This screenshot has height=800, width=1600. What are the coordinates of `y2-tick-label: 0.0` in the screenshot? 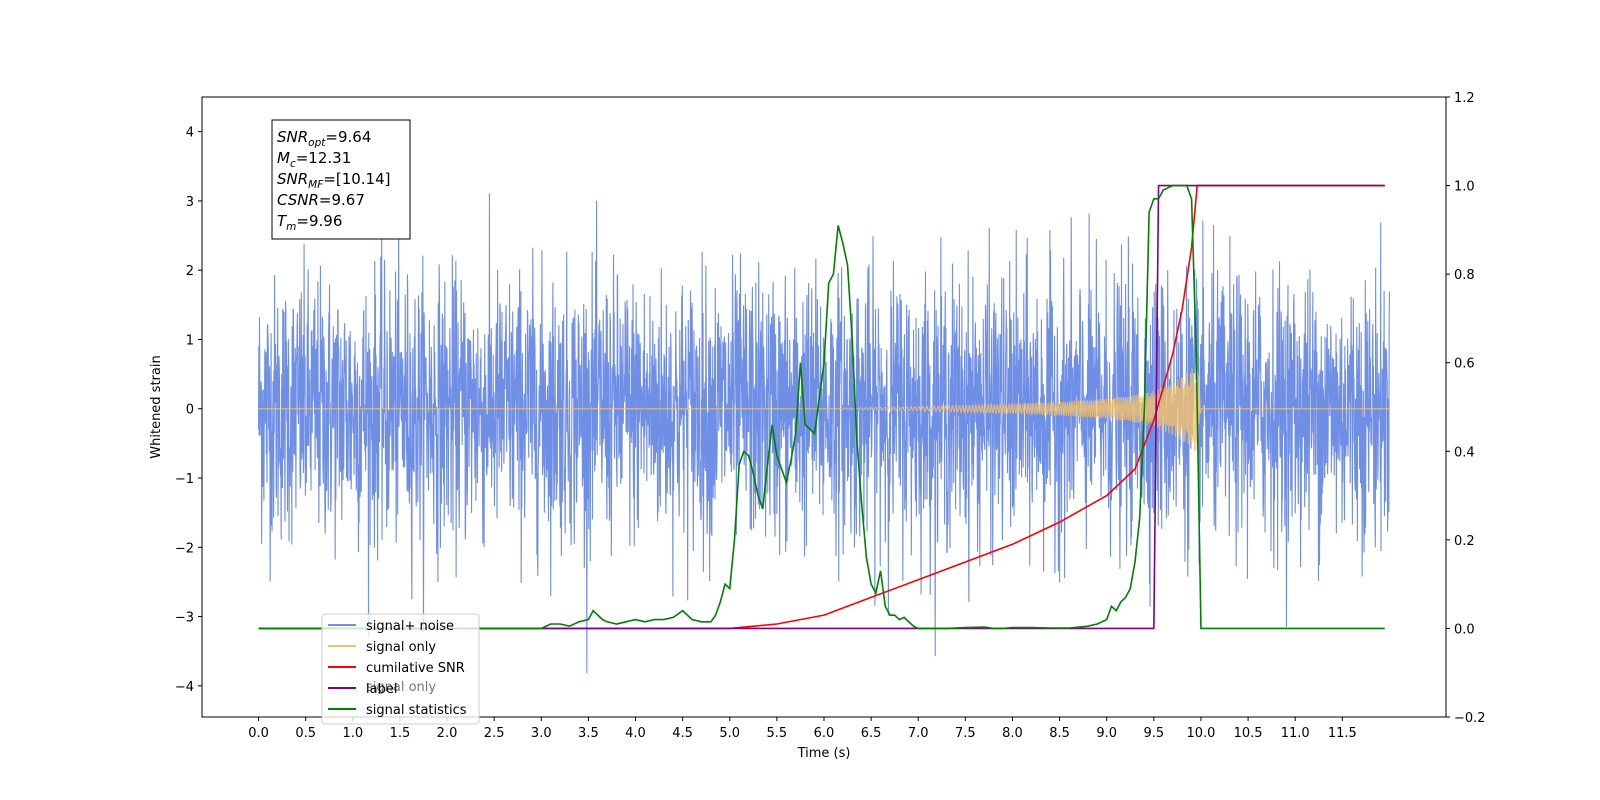 It's located at (1464, 629).